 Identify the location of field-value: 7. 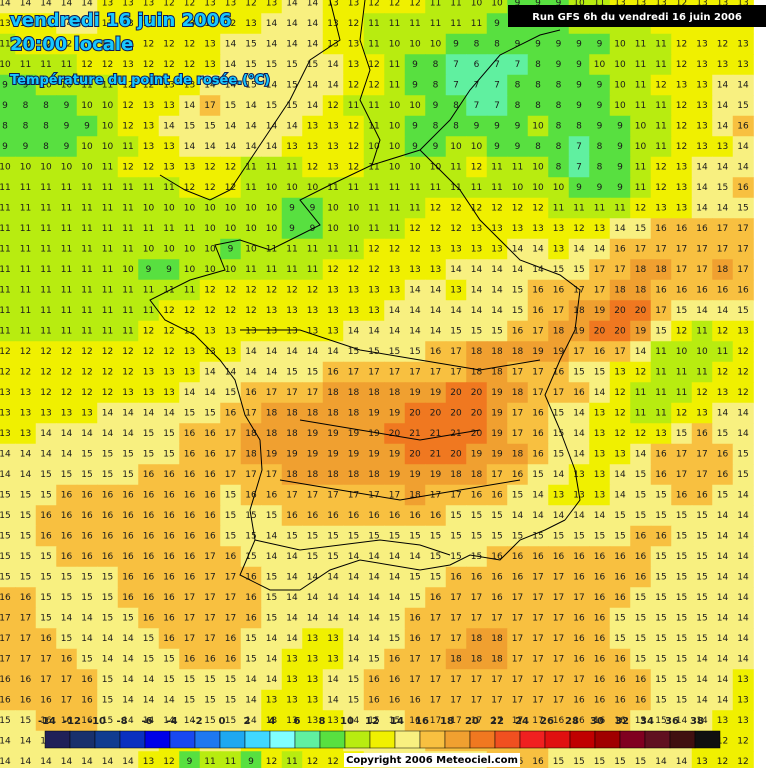
(477, 86).